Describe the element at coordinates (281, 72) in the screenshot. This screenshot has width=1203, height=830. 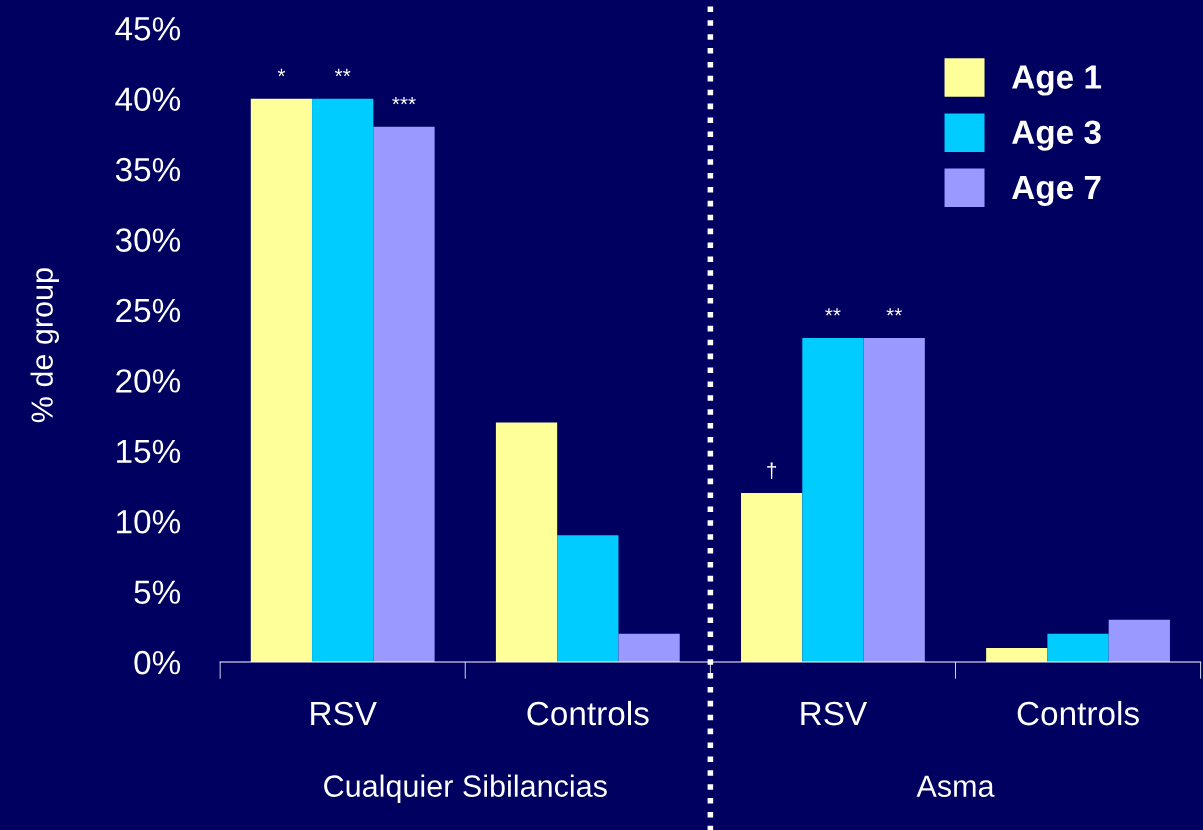
I see `data-label: *` at that location.